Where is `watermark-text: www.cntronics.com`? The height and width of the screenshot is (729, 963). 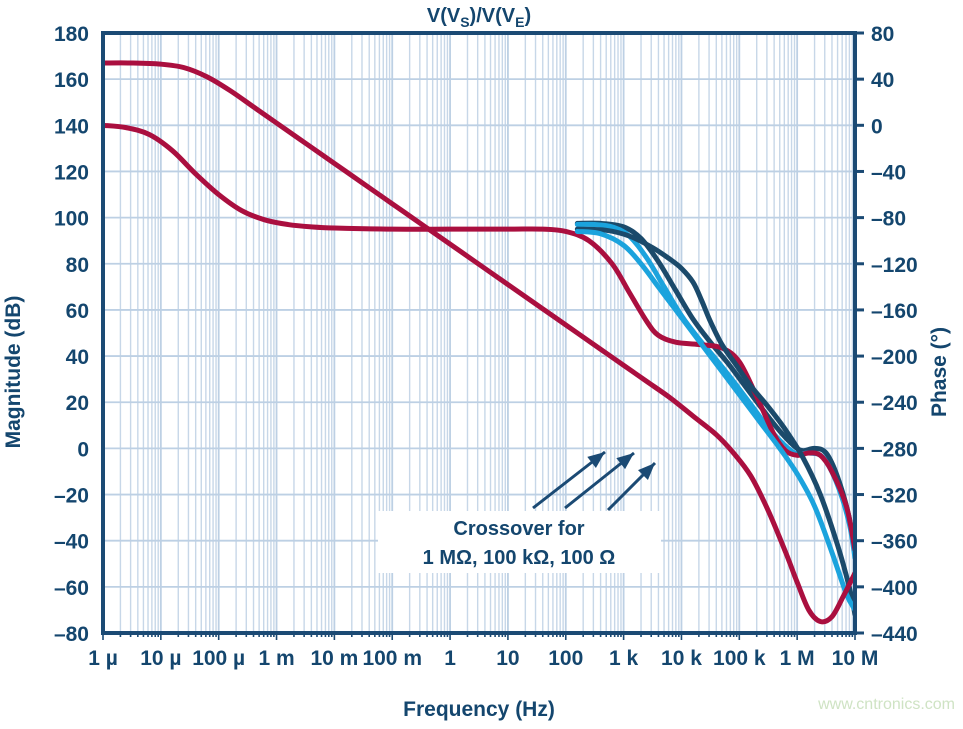 watermark-text: www.cntronics.com is located at coordinates (886, 704).